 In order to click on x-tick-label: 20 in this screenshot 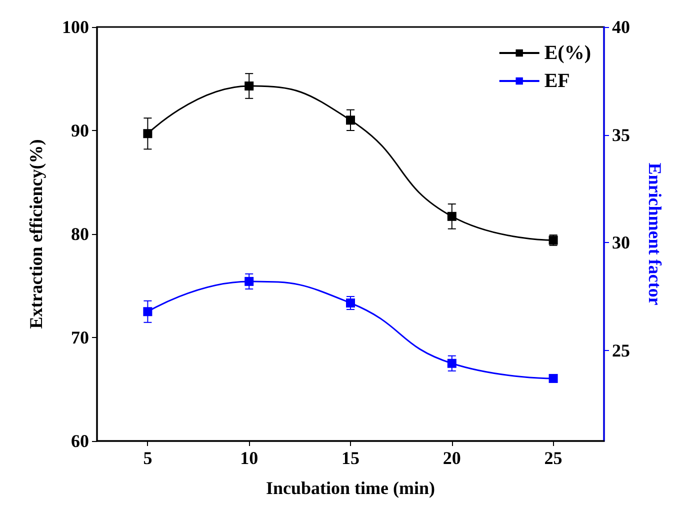, I will do `click(451, 458)`.